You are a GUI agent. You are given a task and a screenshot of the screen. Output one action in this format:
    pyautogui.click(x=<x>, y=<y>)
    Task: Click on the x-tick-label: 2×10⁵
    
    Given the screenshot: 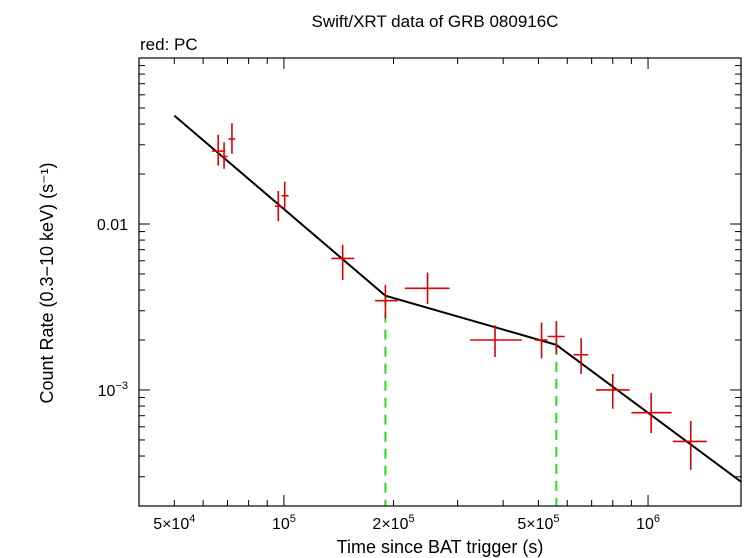 What is the action you would take?
    pyautogui.click(x=393, y=523)
    